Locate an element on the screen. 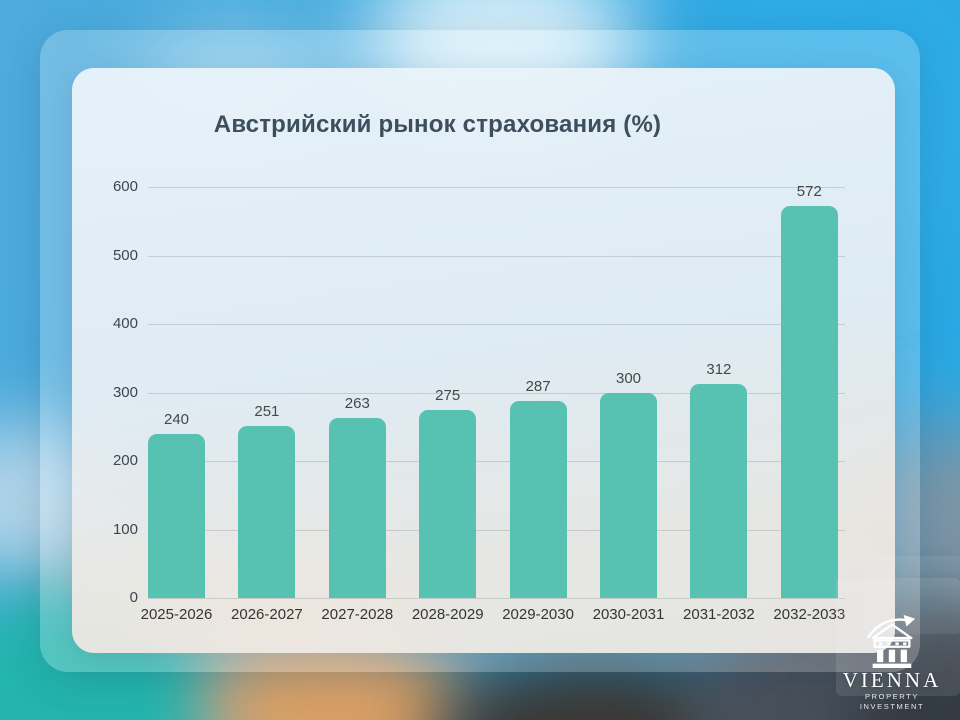 The image size is (960, 720). y-axis-tick-label: 0 is located at coordinates (133, 597).